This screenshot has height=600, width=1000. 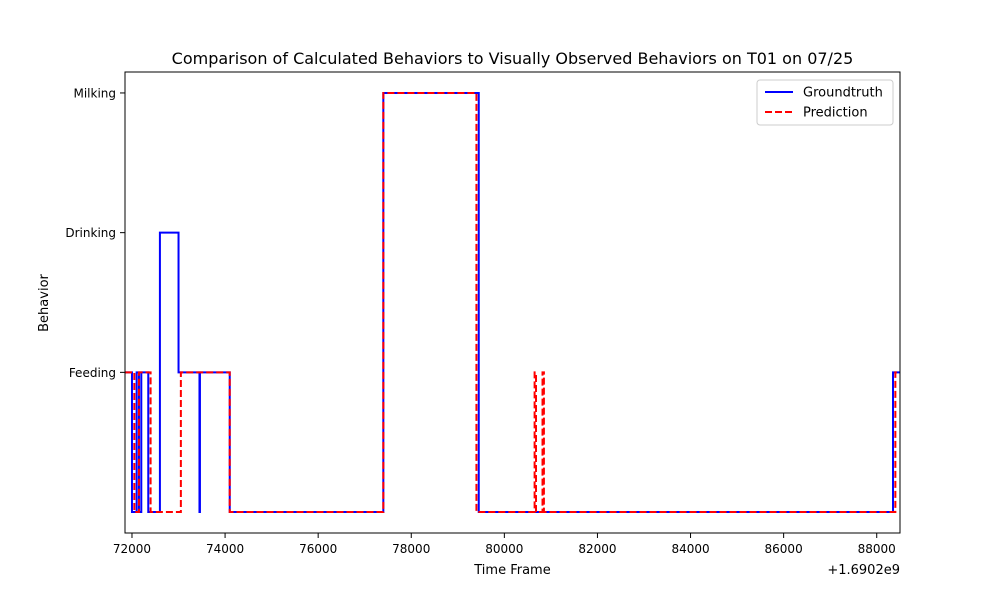 What do you see at coordinates (690, 549) in the screenshot?
I see `x-tick-label: 84000` at bounding box center [690, 549].